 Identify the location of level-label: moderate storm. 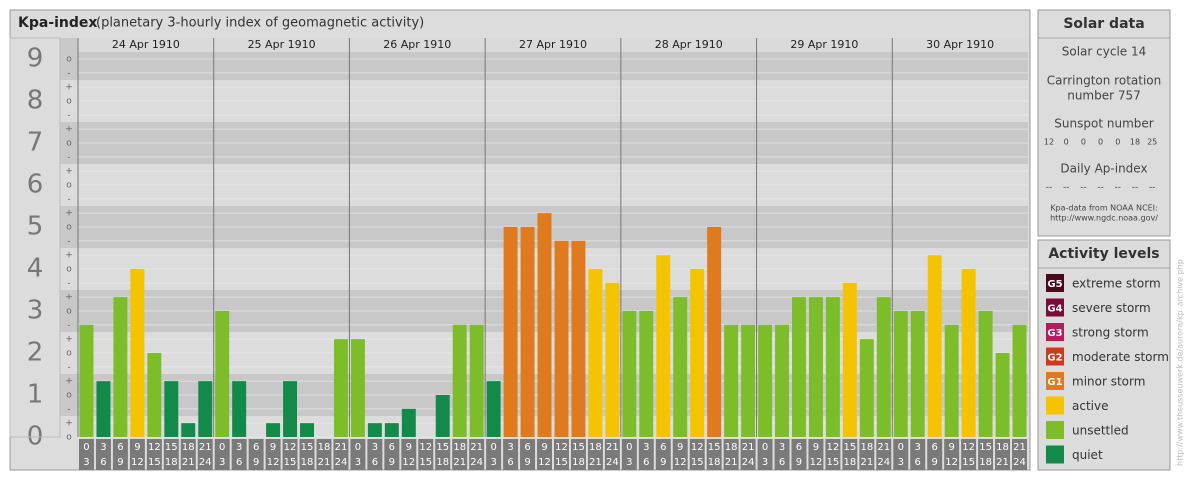
(1120, 357).